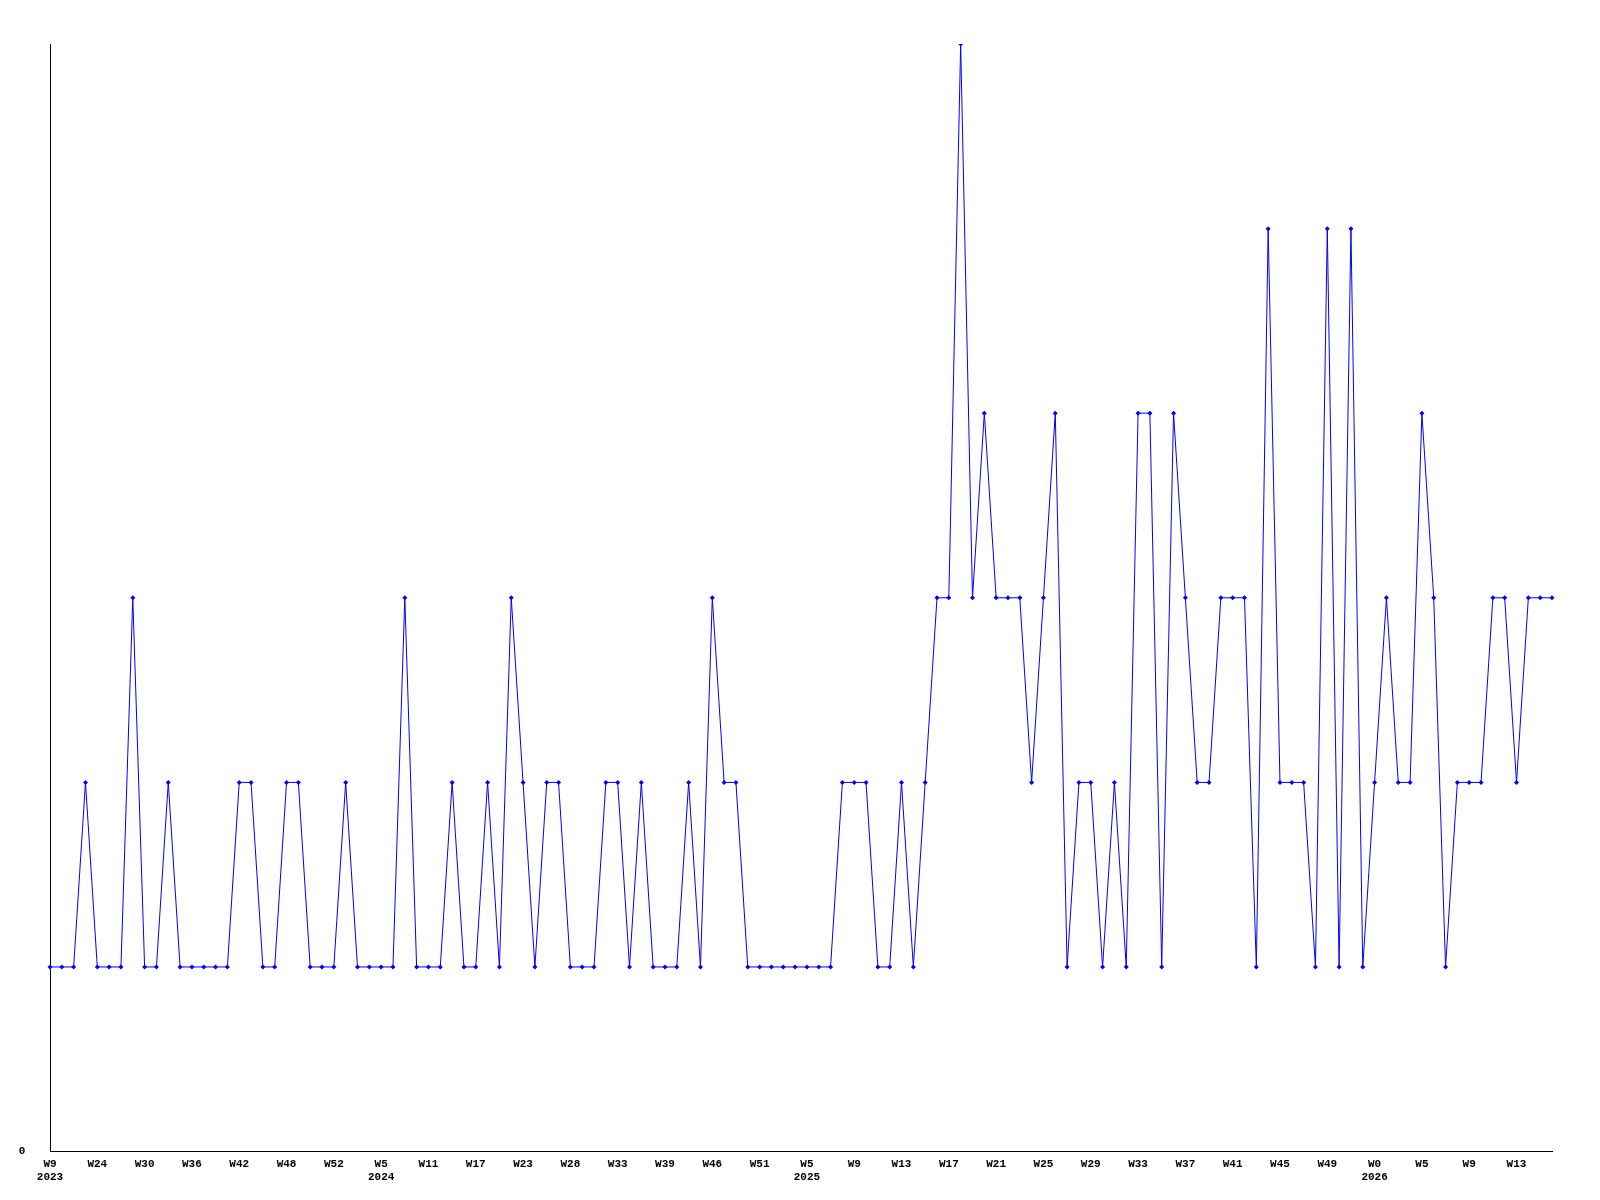  Describe the element at coordinates (97, 1163) in the screenshot. I see `x-tick-label: W24` at that location.